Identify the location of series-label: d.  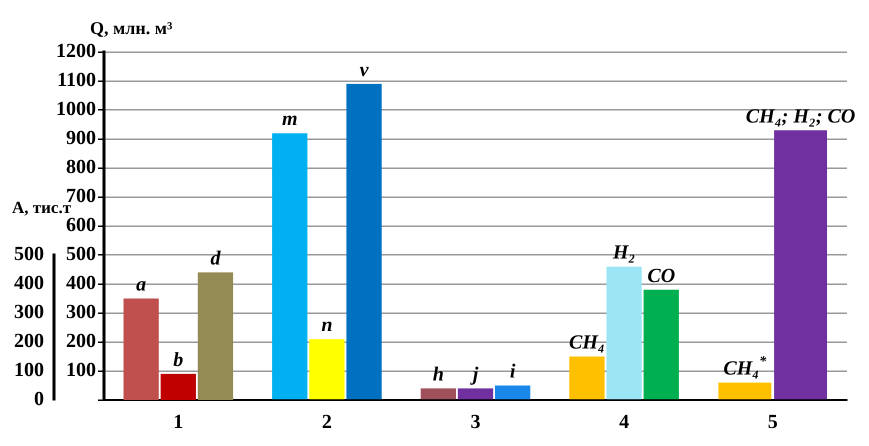
(216, 258).